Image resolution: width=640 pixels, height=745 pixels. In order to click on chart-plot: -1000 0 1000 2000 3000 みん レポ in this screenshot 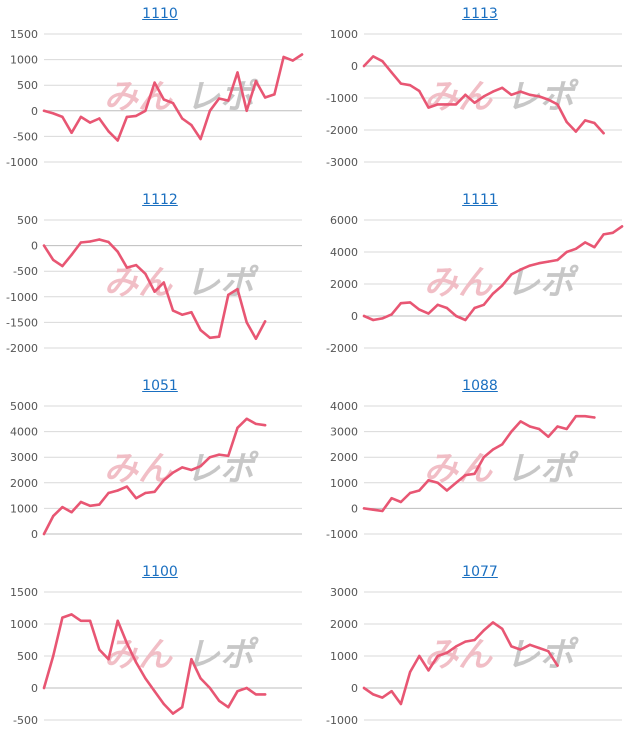, I will do `click(474, 656)`.